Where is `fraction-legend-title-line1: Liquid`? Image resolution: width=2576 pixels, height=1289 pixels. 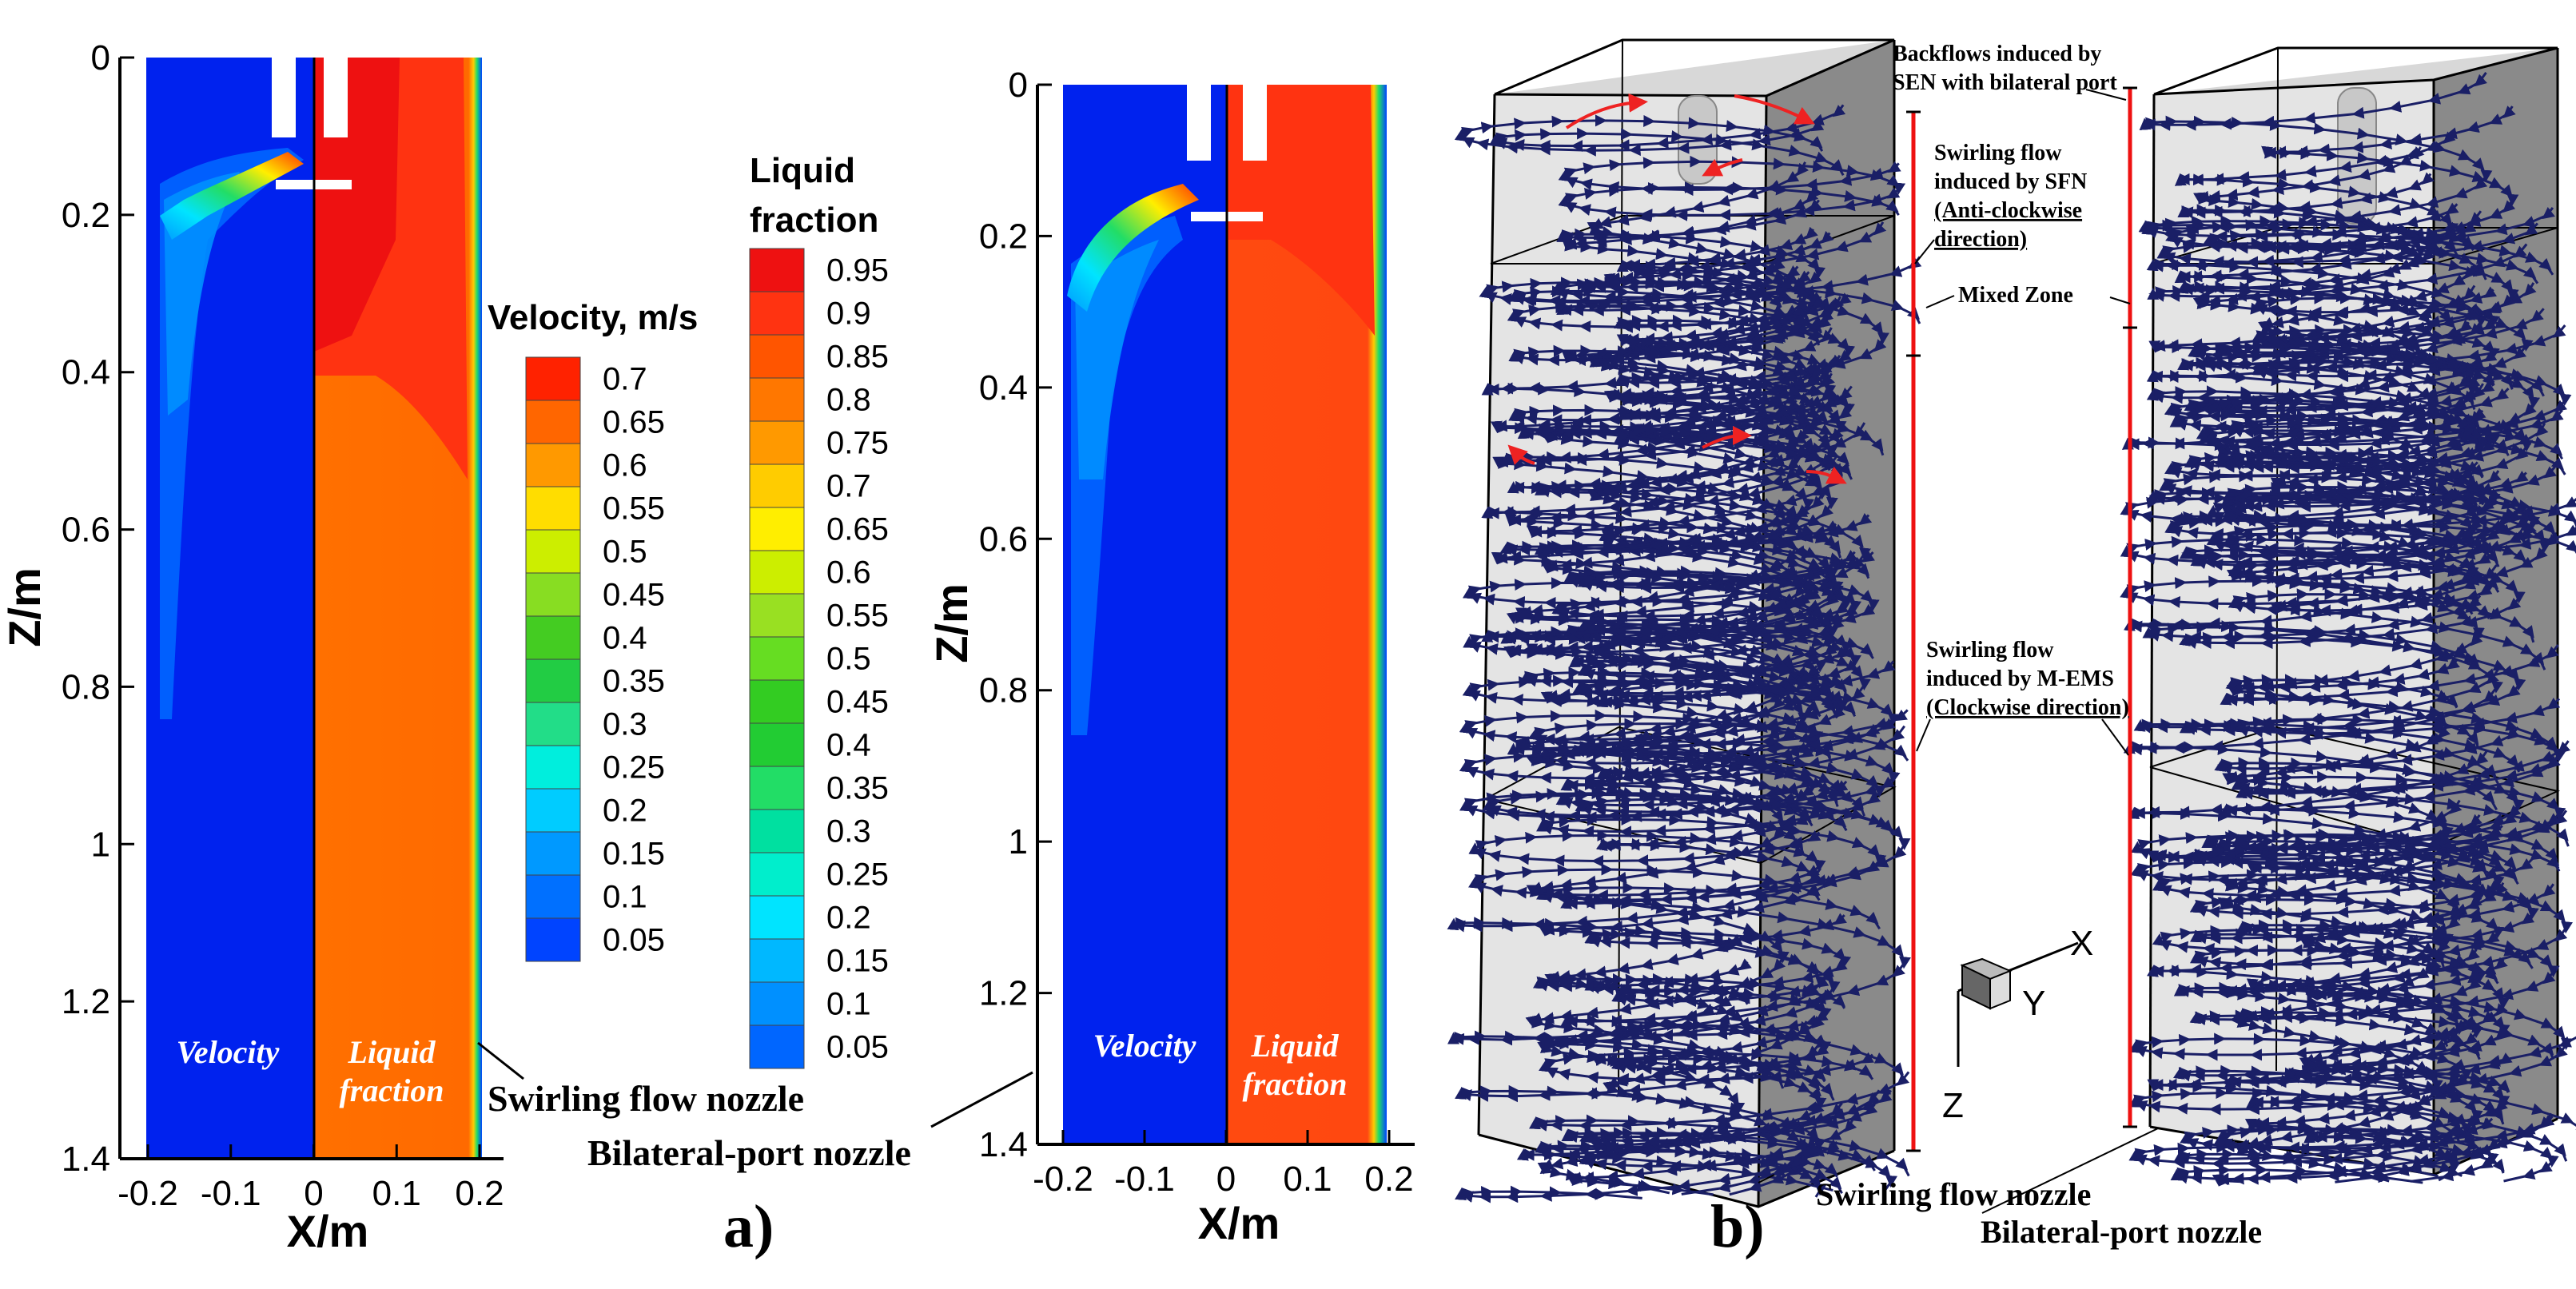 fraction-legend-title-line1: Liquid is located at coordinates (802, 171).